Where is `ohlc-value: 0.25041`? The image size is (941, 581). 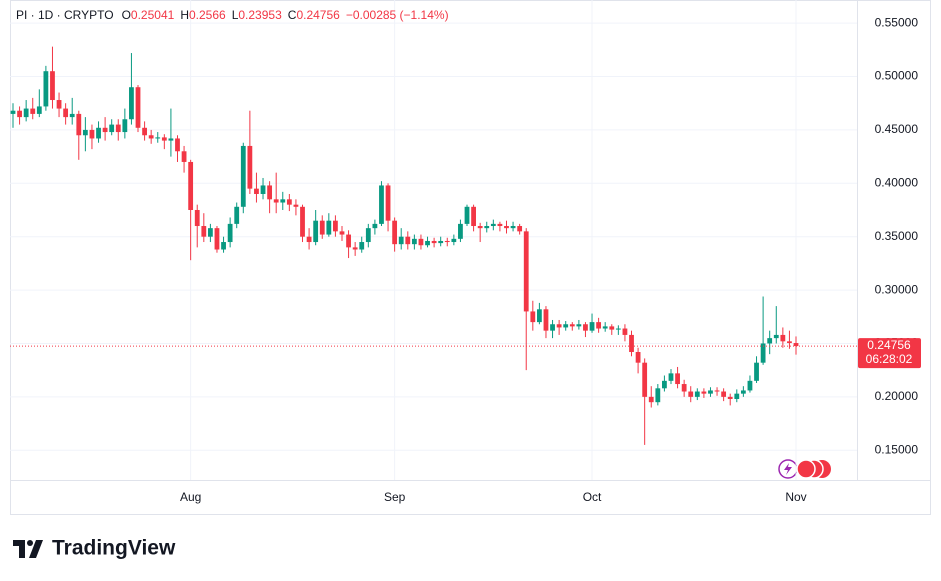 ohlc-value: 0.25041 is located at coordinates (152, 15).